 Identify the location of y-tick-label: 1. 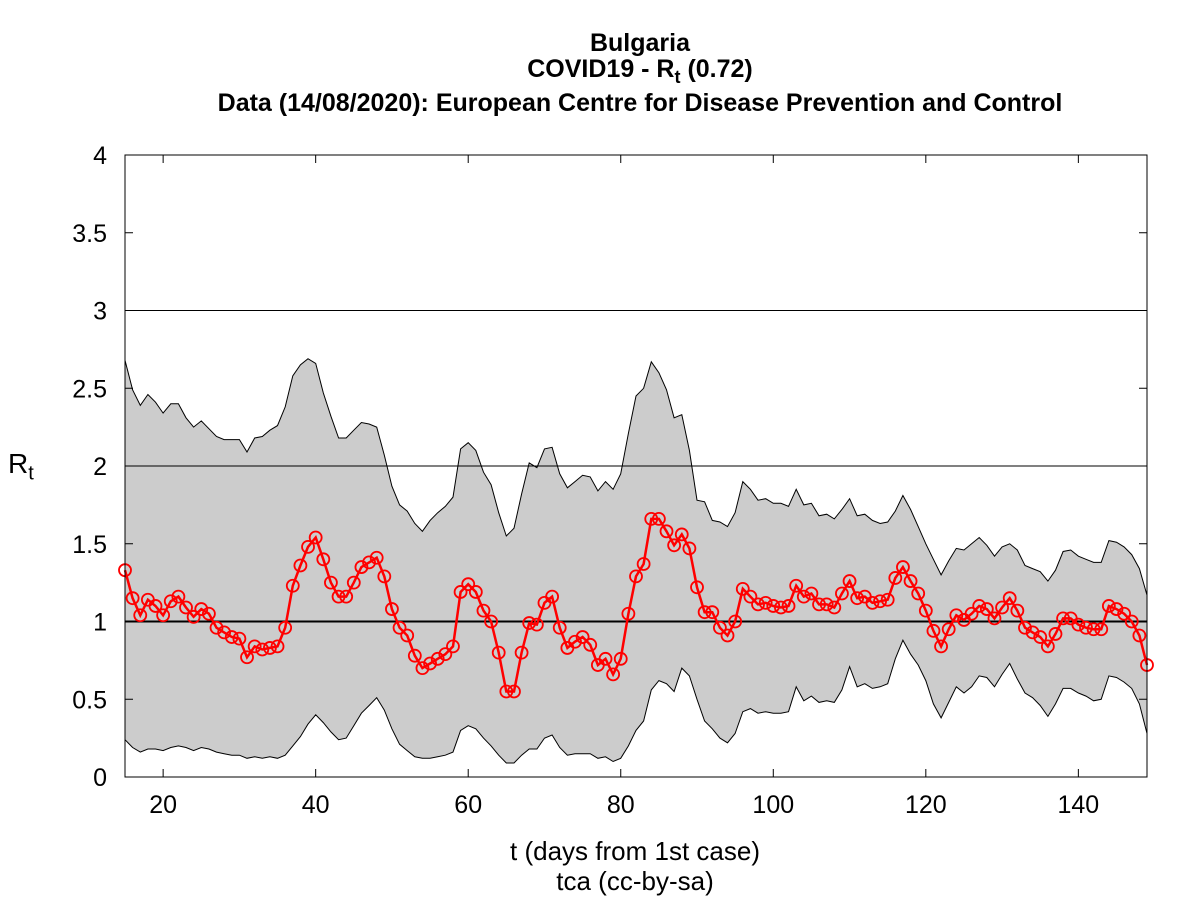
(100, 623).